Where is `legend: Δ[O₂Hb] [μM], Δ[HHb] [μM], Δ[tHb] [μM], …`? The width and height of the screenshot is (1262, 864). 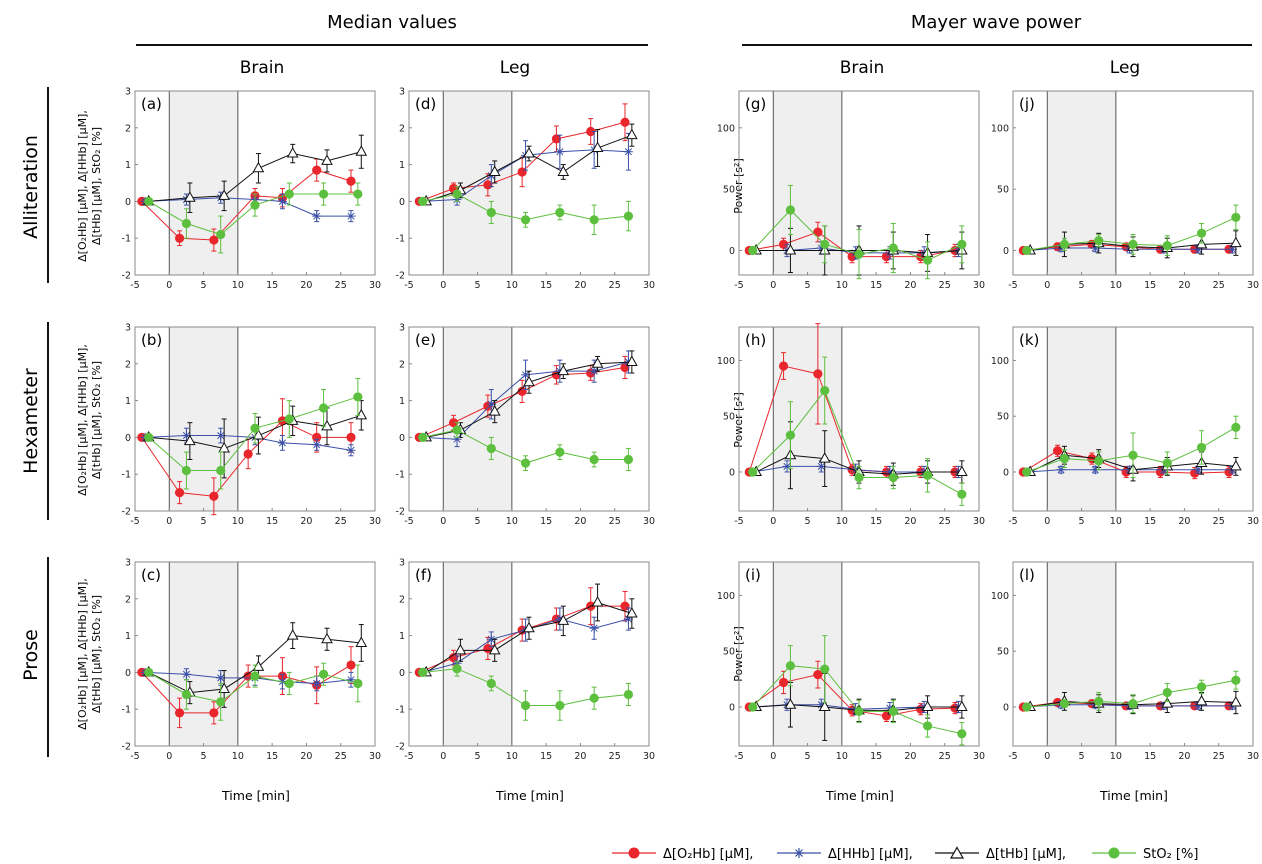 legend: Δ[O₂Hb] [μM], Δ[HHb] [μM], Δ[tHb] [μM], … is located at coordinates (905, 854).